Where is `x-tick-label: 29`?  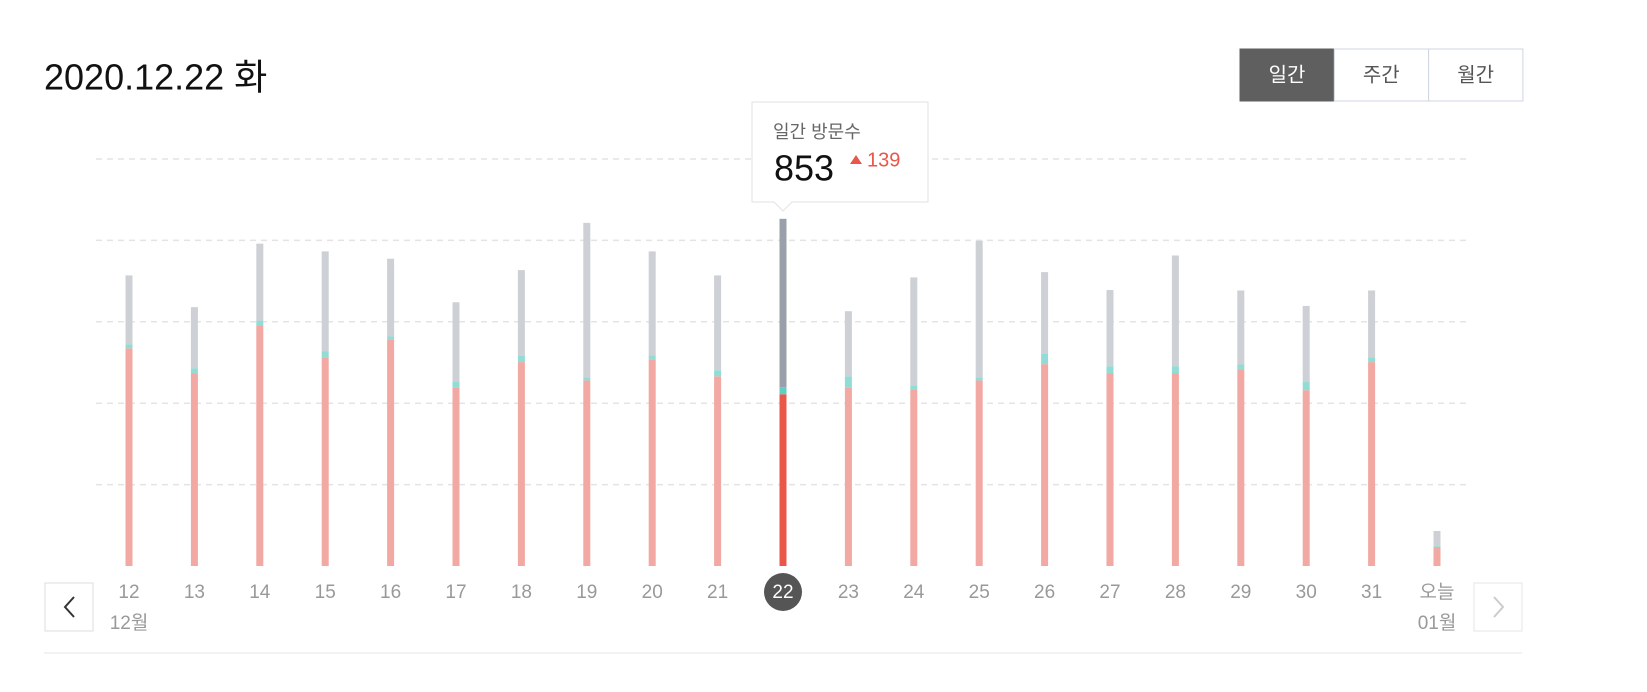
x-tick-label: 29 is located at coordinates (1240, 592).